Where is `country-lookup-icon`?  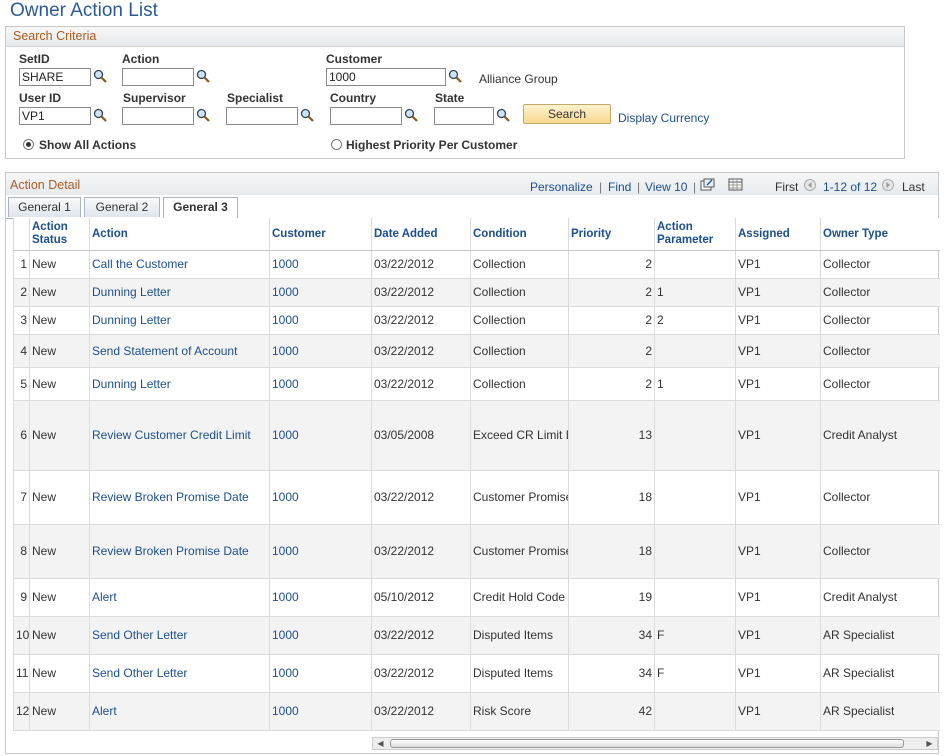 country-lookup-icon is located at coordinates (411, 115).